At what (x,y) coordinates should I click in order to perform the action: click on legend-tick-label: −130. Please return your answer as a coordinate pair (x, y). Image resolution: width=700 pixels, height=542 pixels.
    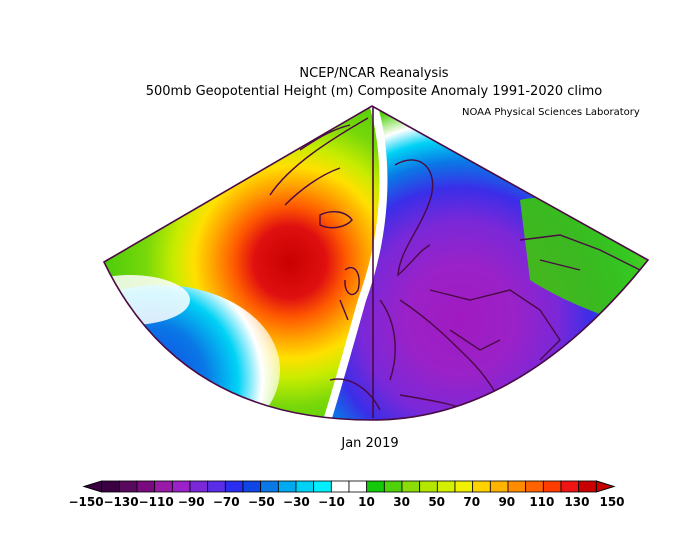
    Looking at the image, I should click on (121, 502).